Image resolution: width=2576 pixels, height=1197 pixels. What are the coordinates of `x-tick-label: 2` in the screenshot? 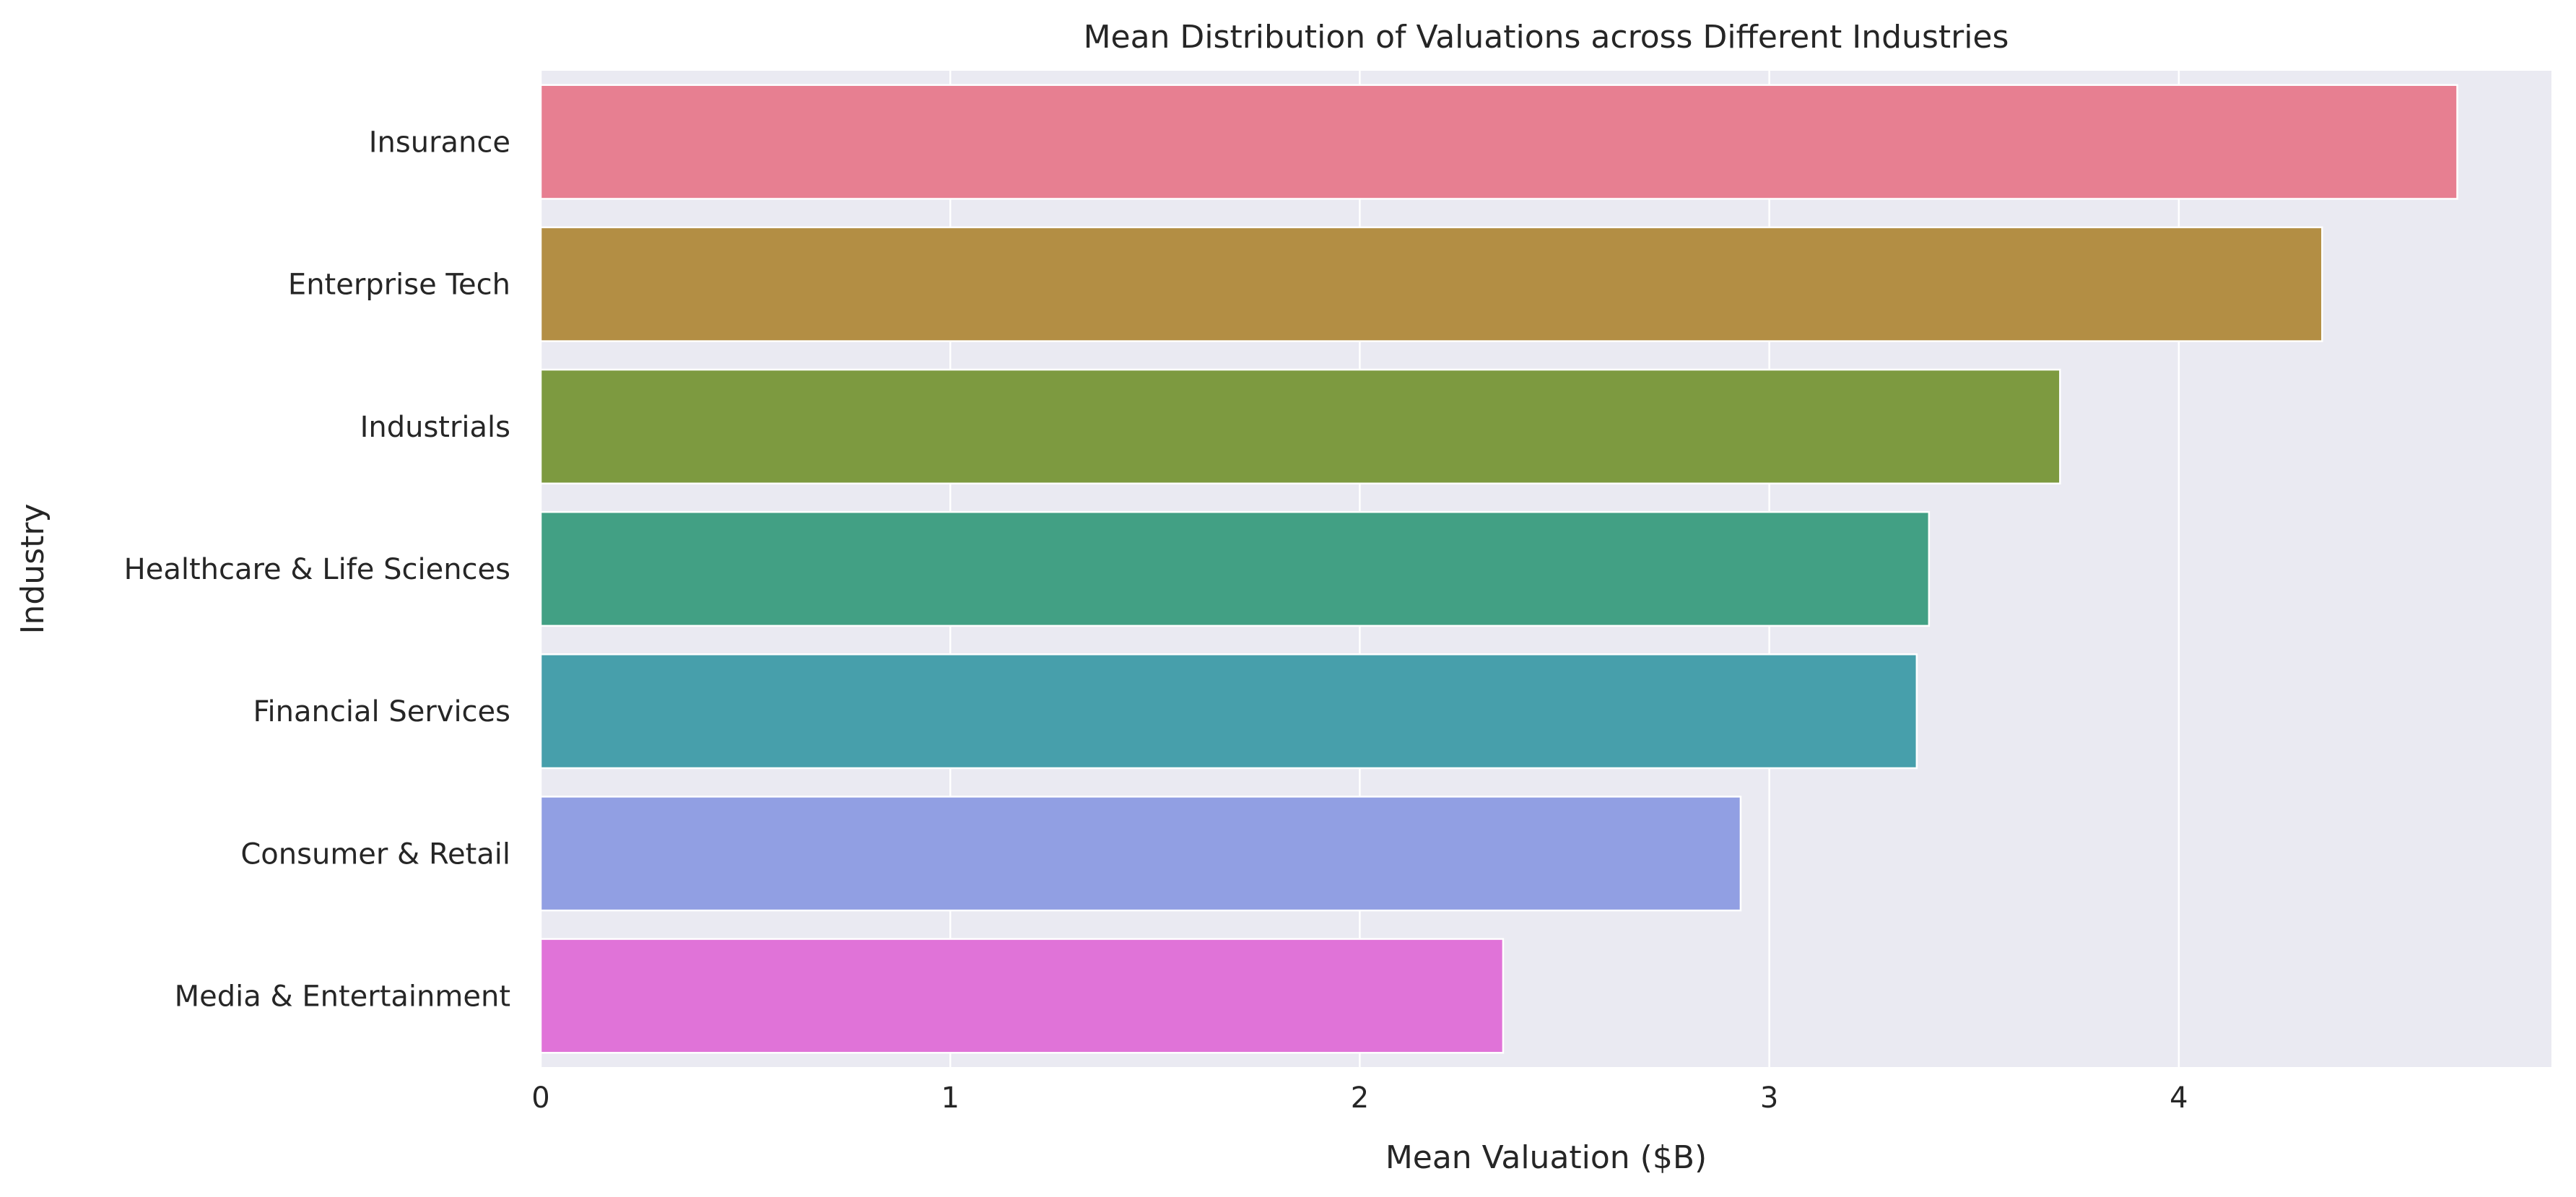 It's located at (1360, 1098).